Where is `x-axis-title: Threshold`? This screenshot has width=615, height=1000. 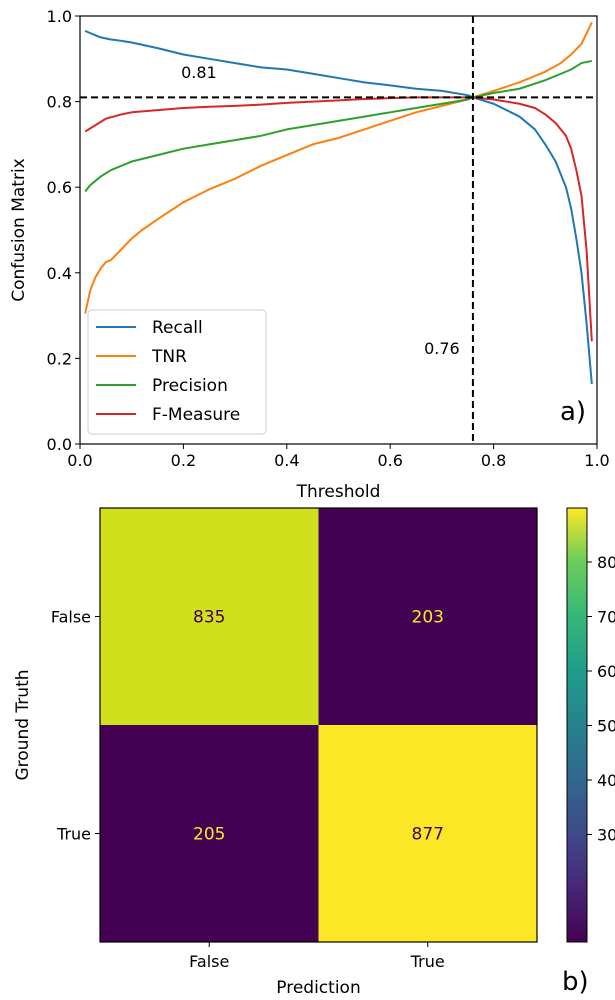
x-axis-title: Threshold is located at coordinates (338, 492).